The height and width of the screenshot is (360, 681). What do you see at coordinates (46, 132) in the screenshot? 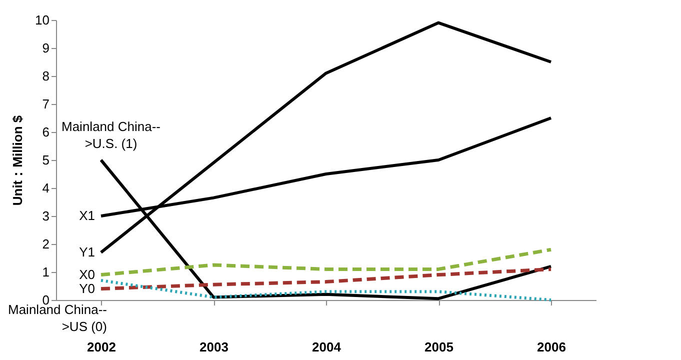
I see `y-tick-label: 6` at bounding box center [46, 132].